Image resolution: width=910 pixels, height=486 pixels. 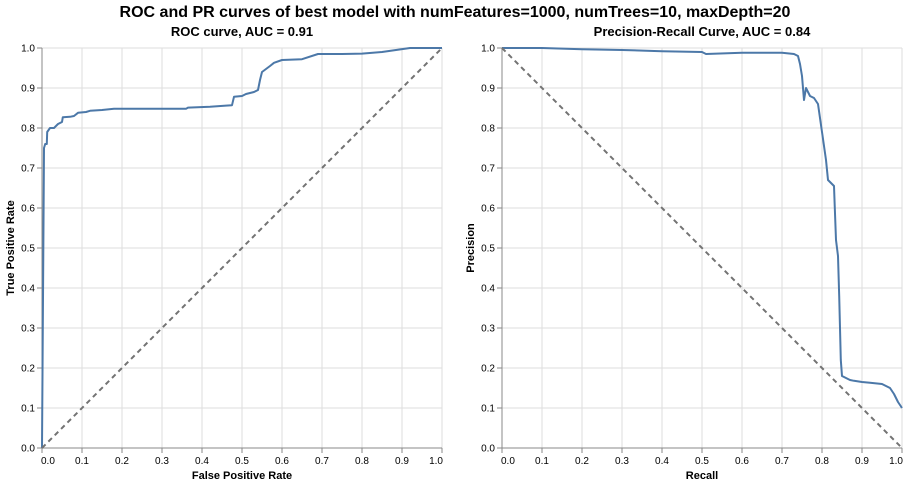 I want to click on chart-title: ROC curve, AUC = 0.91, so click(x=242, y=31).